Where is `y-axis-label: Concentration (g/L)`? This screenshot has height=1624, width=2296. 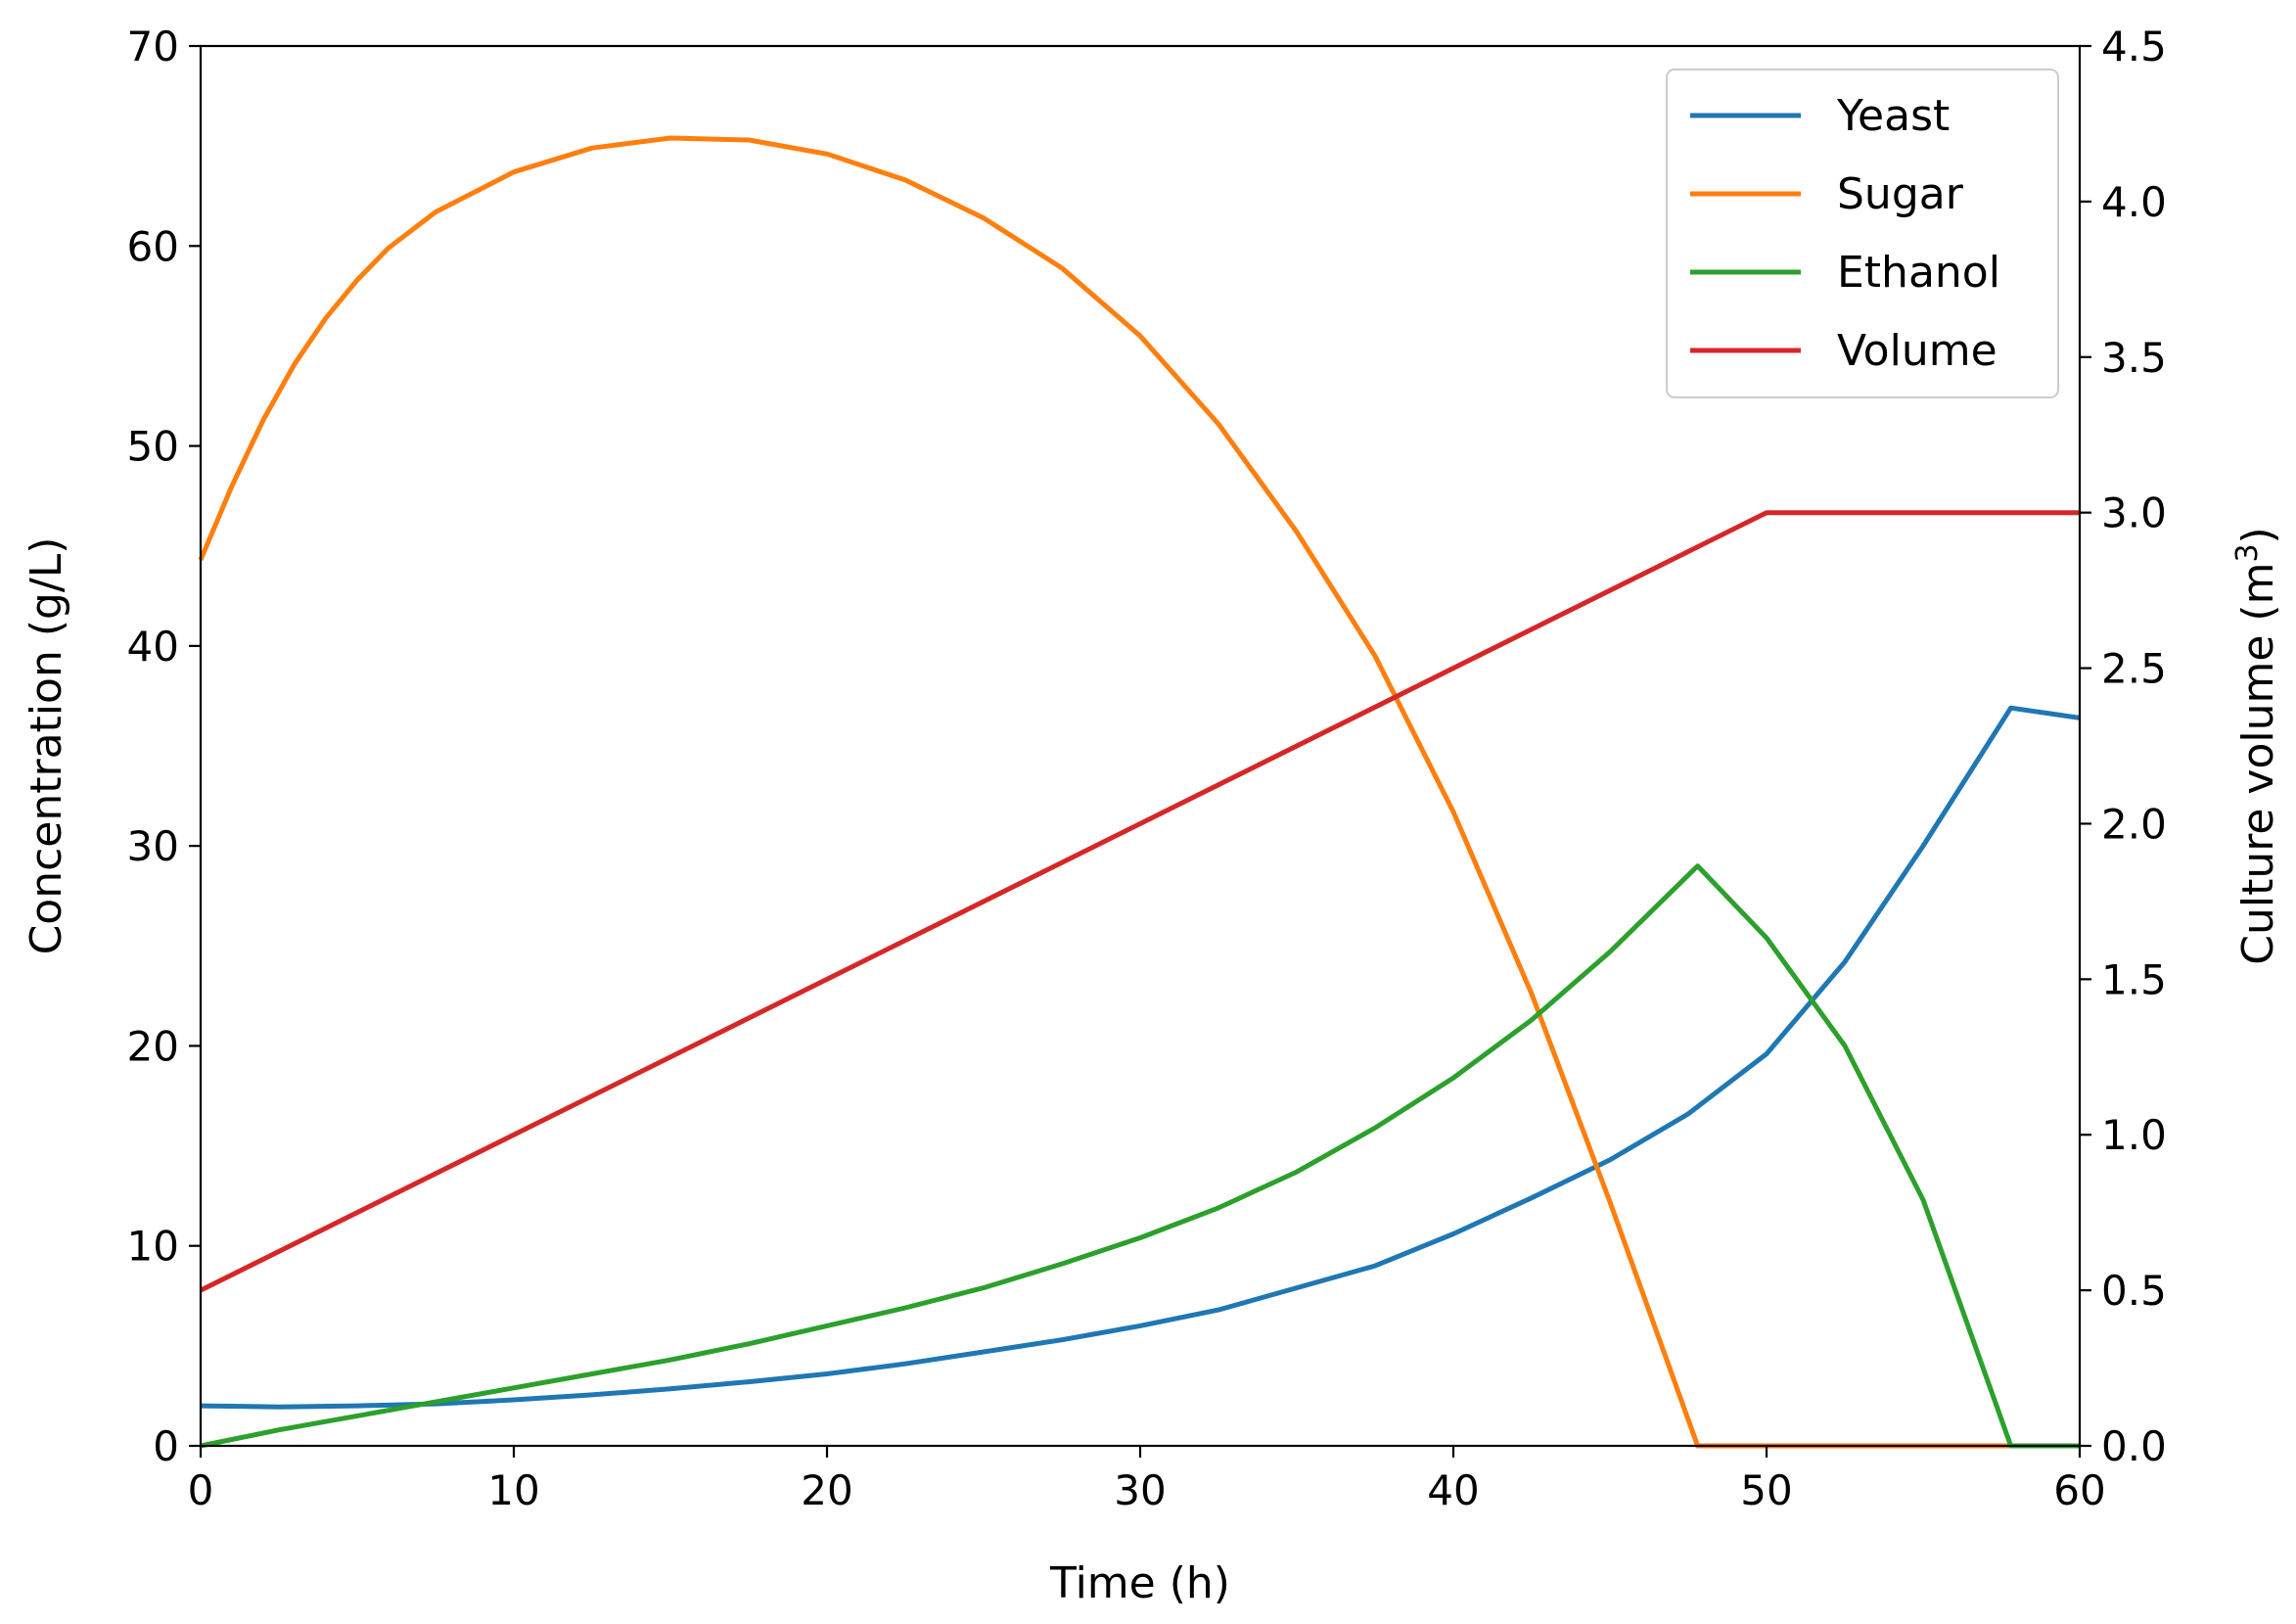
y-axis-label: Concentration (g/L) is located at coordinates (46, 746).